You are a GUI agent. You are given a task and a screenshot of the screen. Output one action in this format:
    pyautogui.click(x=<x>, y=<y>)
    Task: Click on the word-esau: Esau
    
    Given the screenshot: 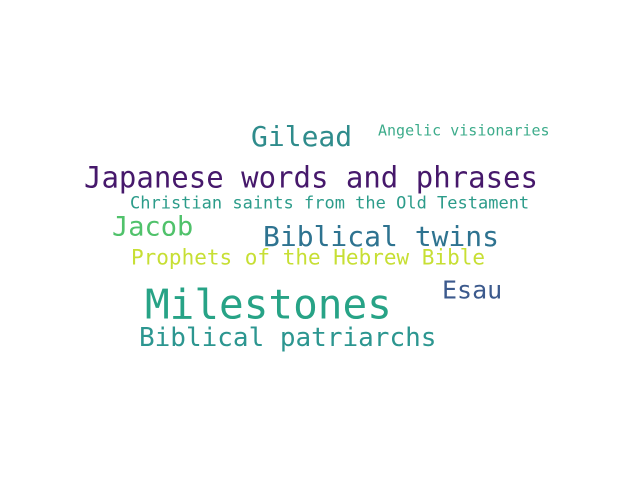 What is the action you would take?
    pyautogui.click(x=472, y=290)
    